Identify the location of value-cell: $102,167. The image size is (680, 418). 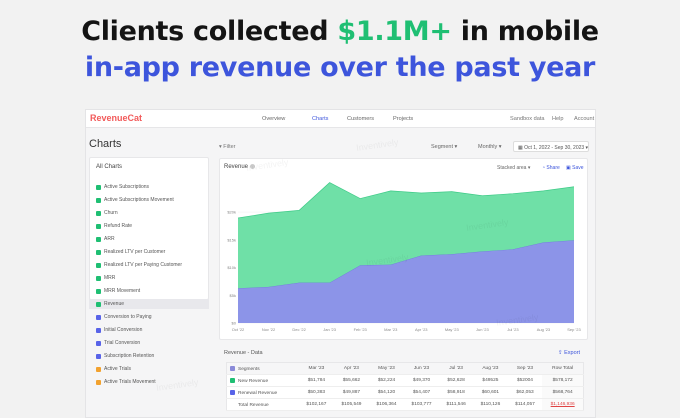
(316, 404).